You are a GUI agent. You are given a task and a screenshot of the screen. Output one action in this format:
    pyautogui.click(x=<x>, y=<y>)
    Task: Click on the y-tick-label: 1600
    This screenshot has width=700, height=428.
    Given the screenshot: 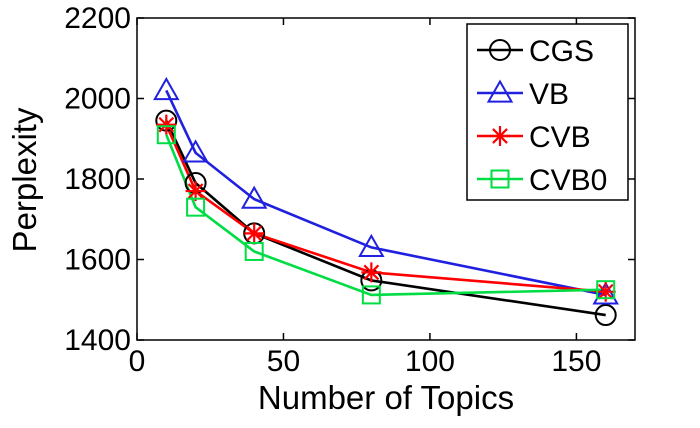 What is the action you would take?
    pyautogui.click(x=97, y=260)
    